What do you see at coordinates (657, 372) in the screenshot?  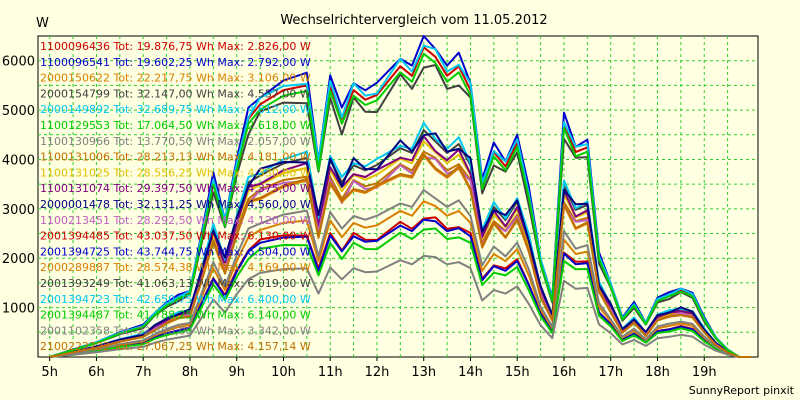 I see `x-tick-label: 18h` at bounding box center [657, 372].